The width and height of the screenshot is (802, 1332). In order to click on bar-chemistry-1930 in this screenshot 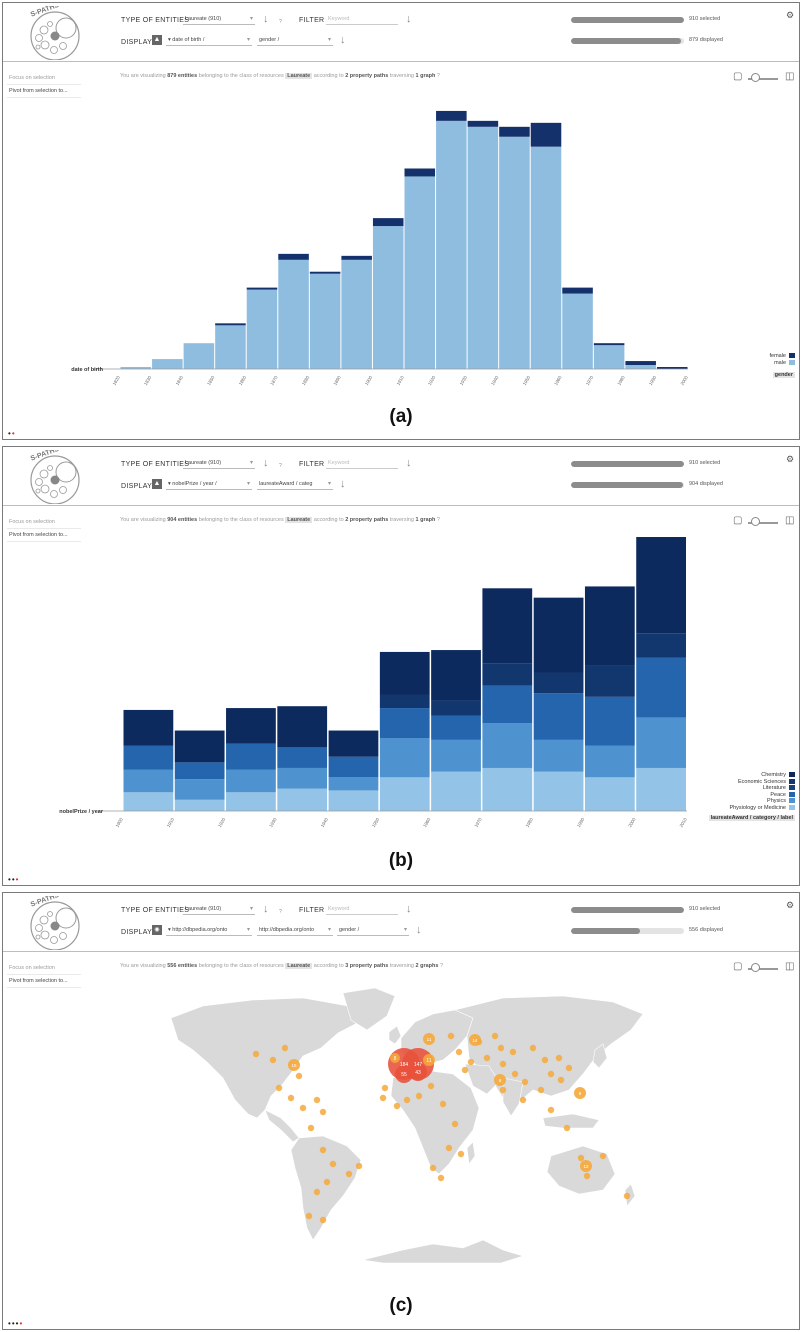, I will do `click(302, 727)`.